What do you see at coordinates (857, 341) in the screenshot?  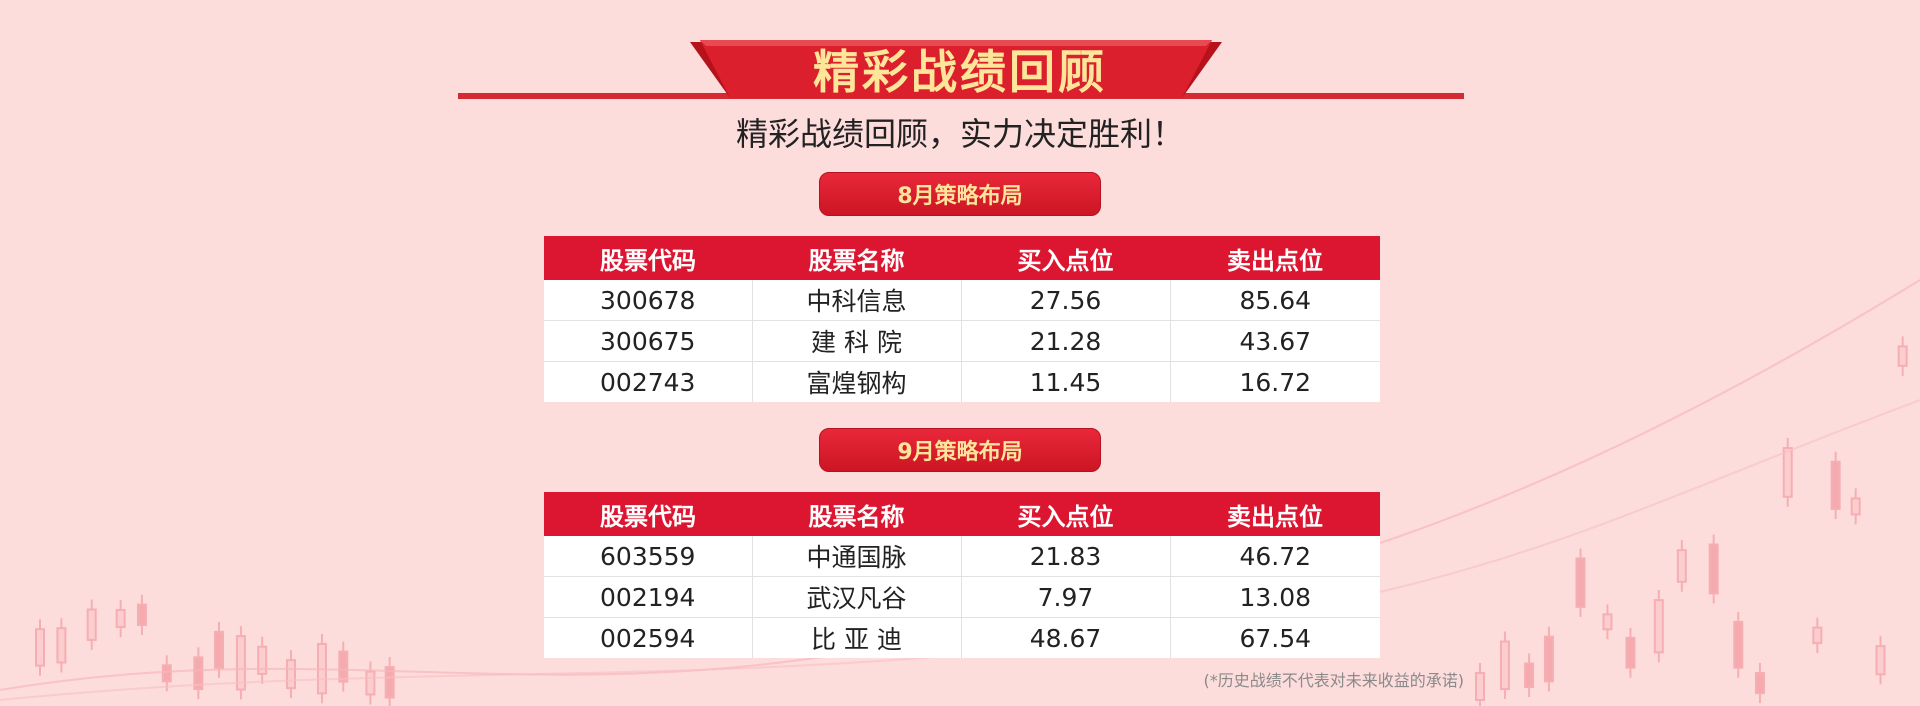 I see `stock-name-cell: 建 科 院` at bounding box center [857, 341].